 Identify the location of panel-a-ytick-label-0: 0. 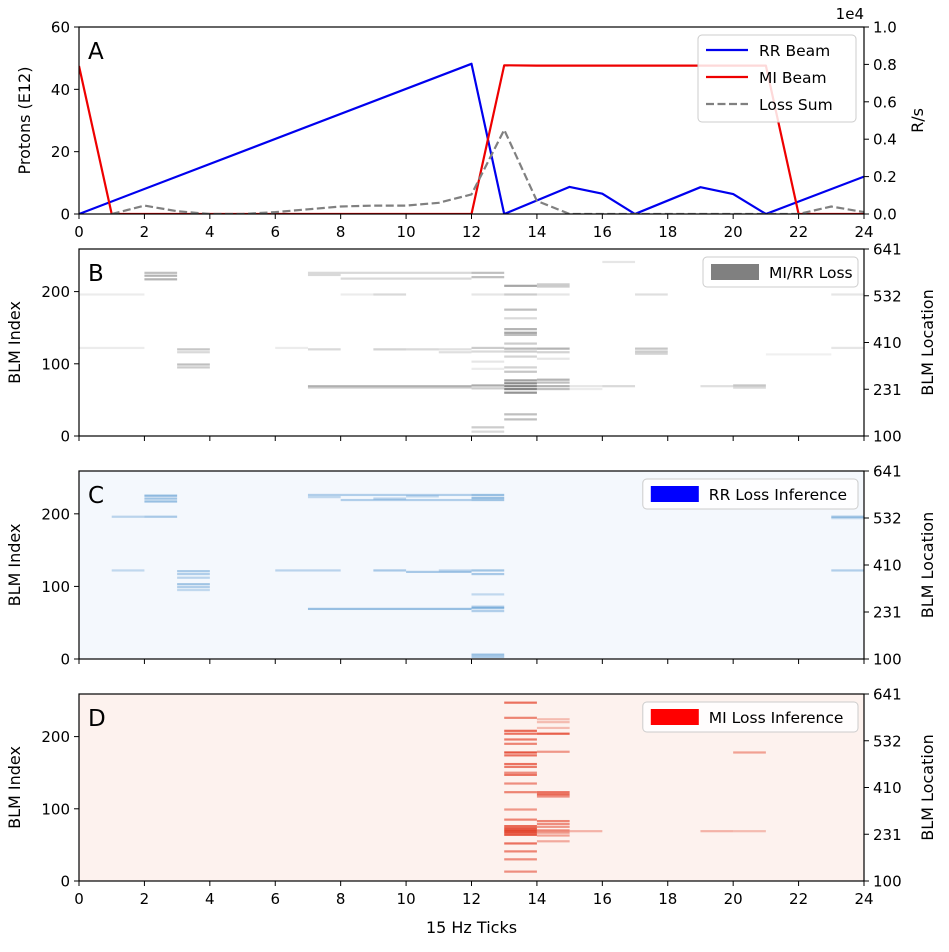
(65, 215).